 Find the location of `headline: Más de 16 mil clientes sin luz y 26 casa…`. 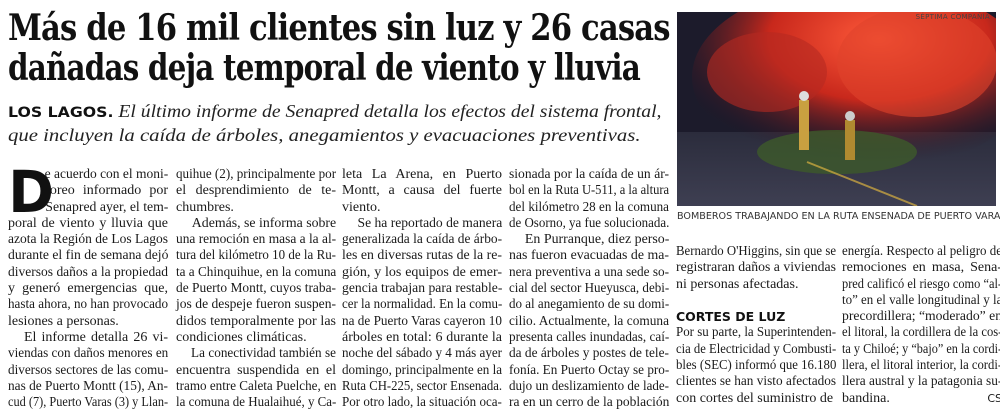

headline: Más de 16 mil clientes sin luz y 26 casa… is located at coordinates (339, 48).